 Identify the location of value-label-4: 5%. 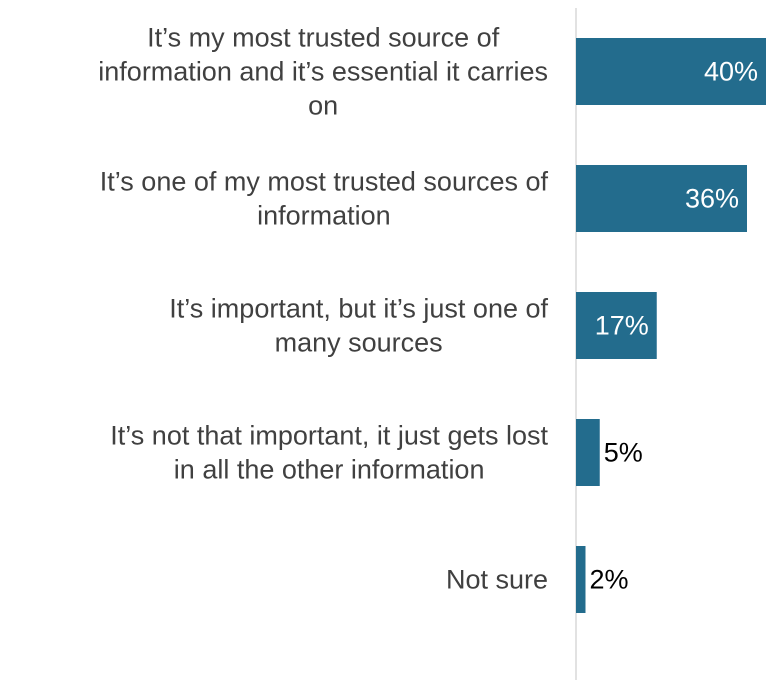
(623, 453).